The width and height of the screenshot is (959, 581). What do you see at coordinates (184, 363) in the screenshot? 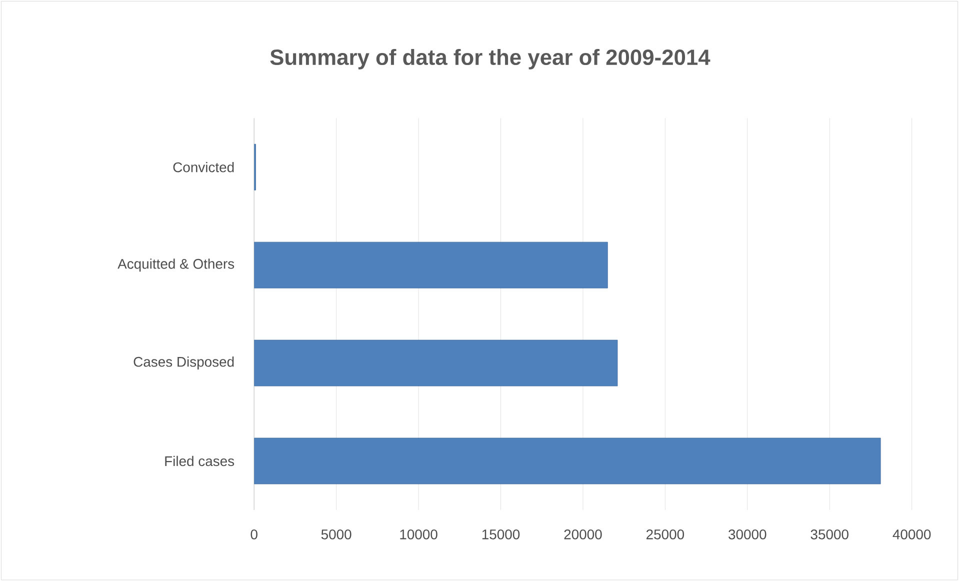
I see `y-tick-label: Cases Disposed` at bounding box center [184, 363].